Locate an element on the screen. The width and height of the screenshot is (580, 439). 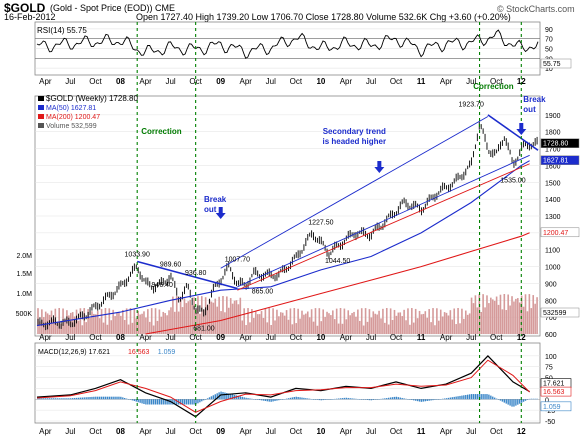
price-legend-entry: Volume 532,599 is located at coordinates (71, 126).